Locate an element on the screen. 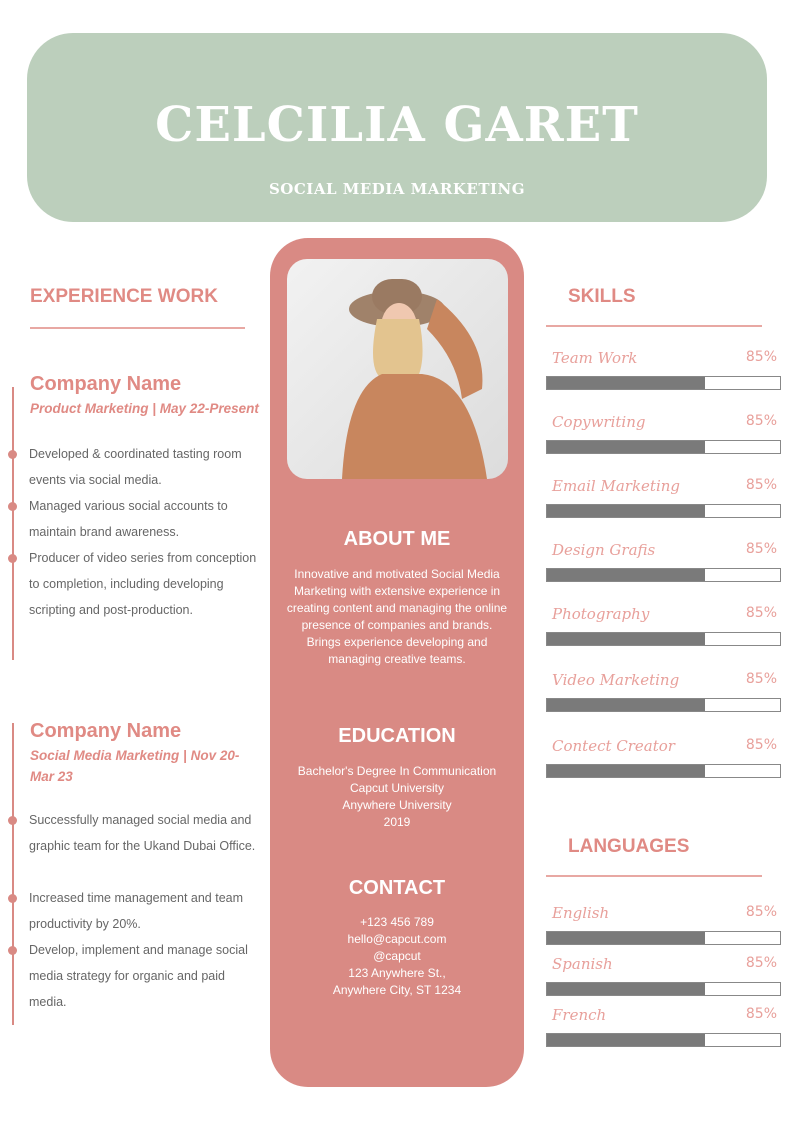 This screenshot has height=1122, width=793. skill-item: Design Grafis 85% is located at coordinates (664, 551).